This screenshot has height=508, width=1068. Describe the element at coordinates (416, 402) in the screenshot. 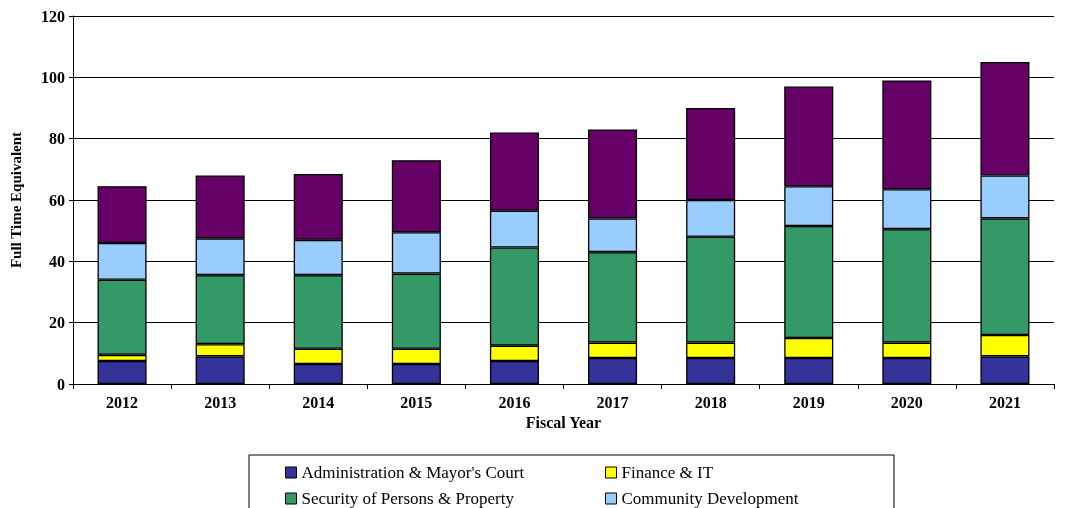

I see `x-tick-label: 2015` at that location.